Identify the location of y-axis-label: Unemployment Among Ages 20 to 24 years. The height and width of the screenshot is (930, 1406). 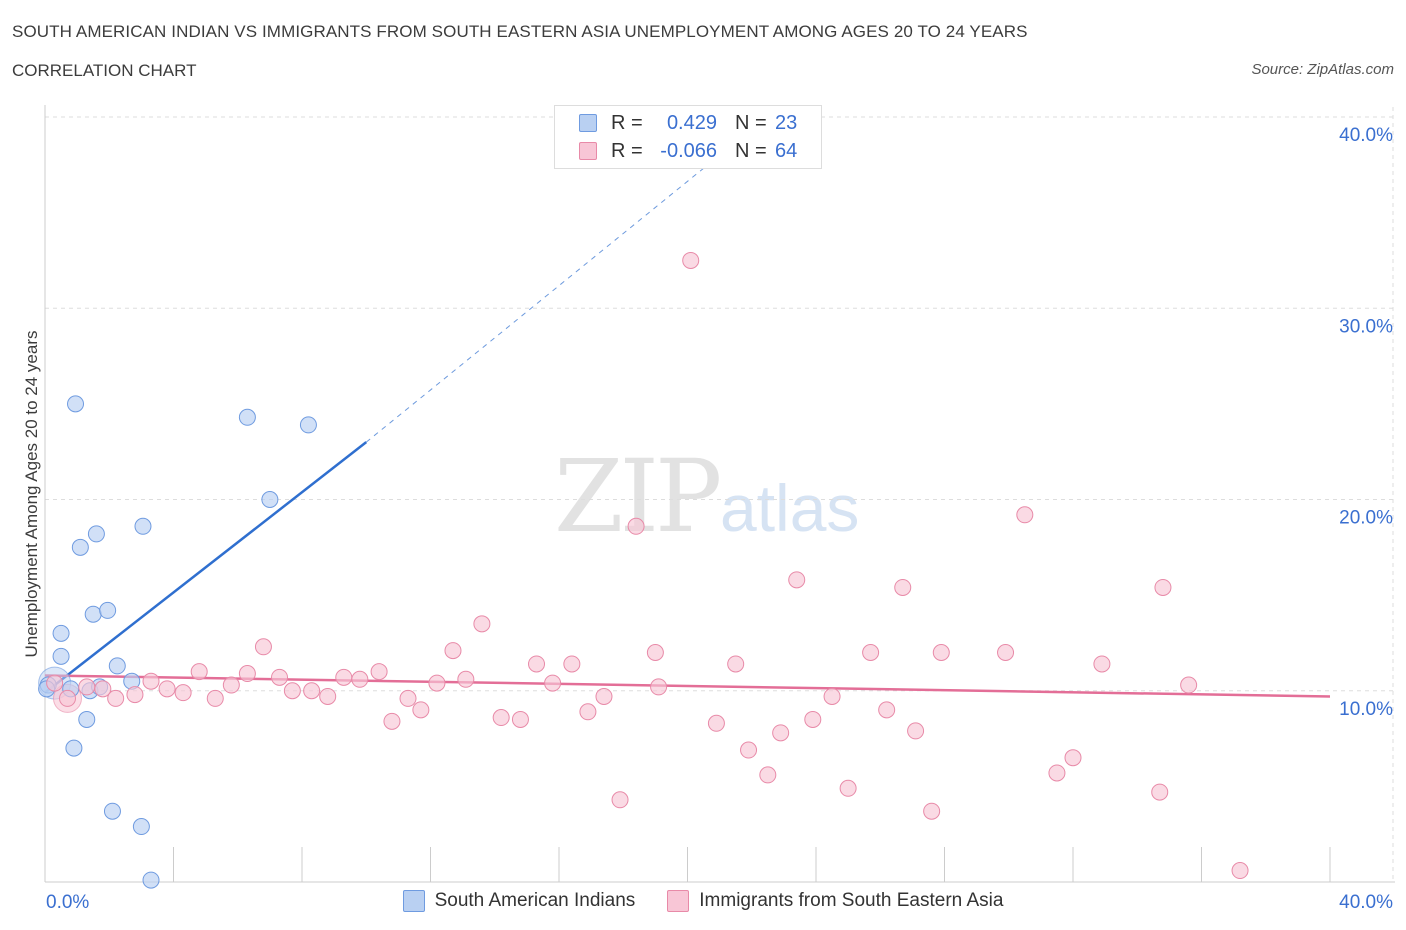
(31, 494).